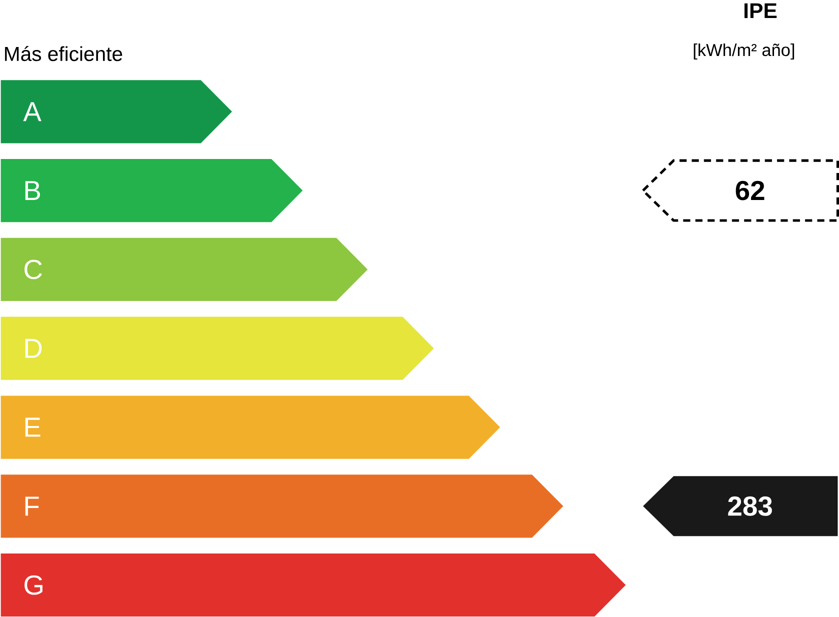 Image resolution: width=839 pixels, height=617 pixels. I want to click on text: IPE, so click(760, 11).